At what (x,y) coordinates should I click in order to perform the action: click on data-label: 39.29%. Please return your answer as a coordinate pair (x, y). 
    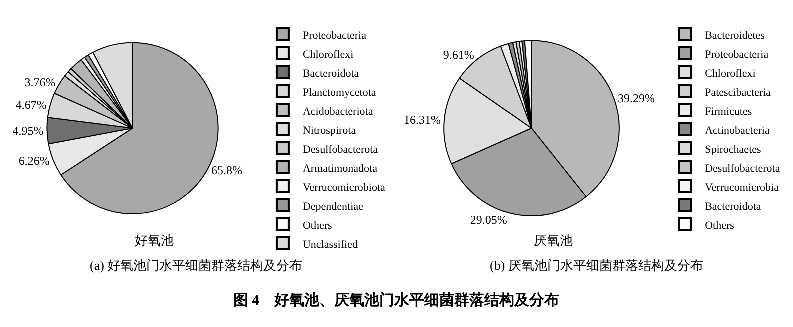
    Looking at the image, I should click on (636, 99).